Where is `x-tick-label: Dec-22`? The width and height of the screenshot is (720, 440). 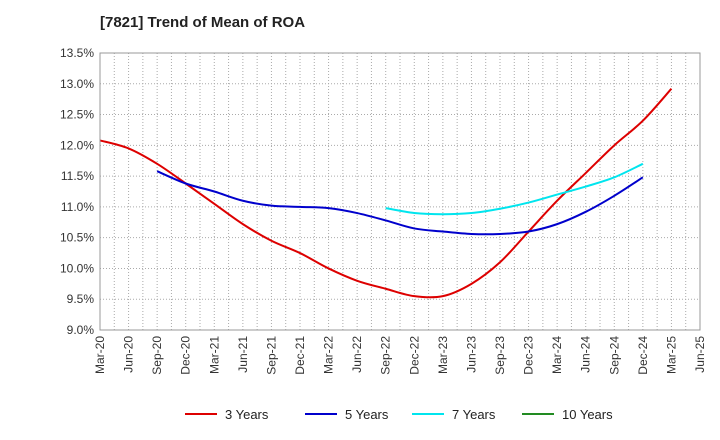
x-tick-label: Dec-22 is located at coordinates (414, 355).